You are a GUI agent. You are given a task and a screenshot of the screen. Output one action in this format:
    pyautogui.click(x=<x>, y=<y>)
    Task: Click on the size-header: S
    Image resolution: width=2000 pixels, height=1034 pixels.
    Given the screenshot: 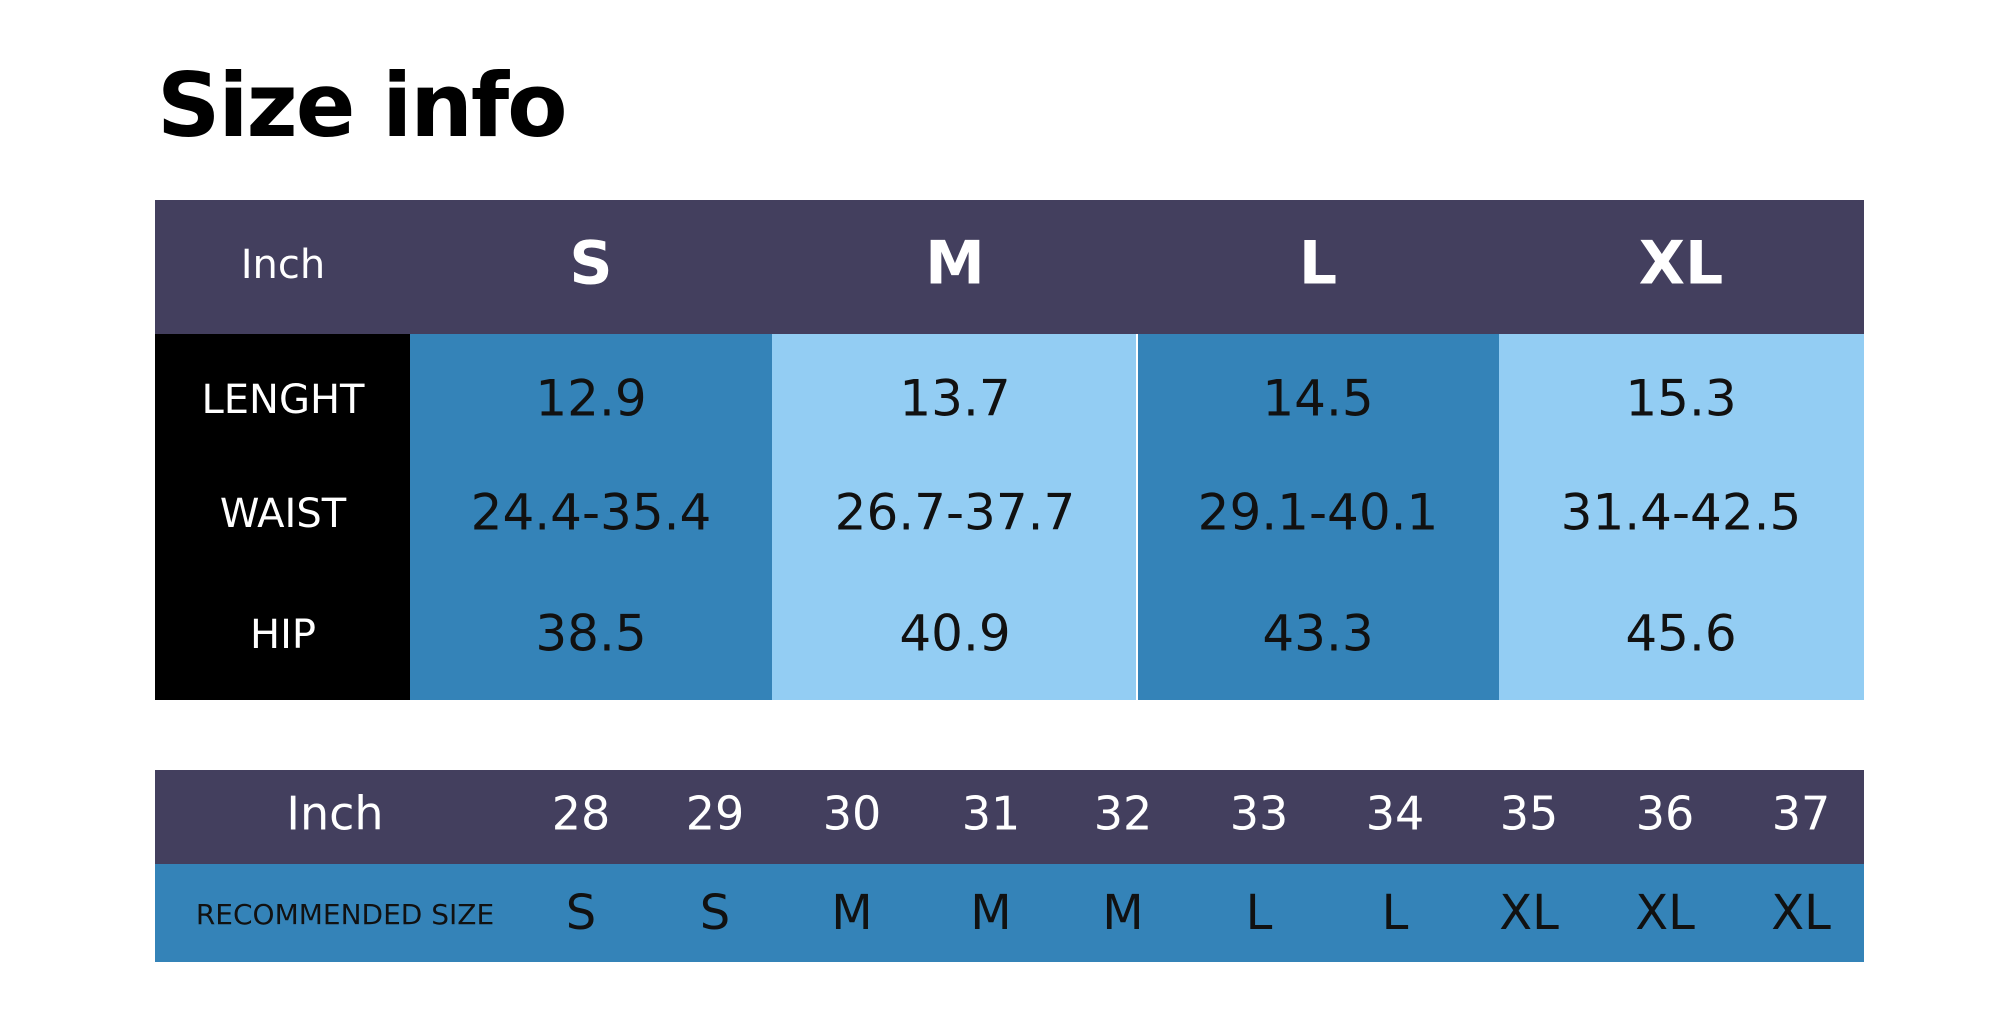 What is the action you would take?
    pyautogui.click(x=590, y=264)
    